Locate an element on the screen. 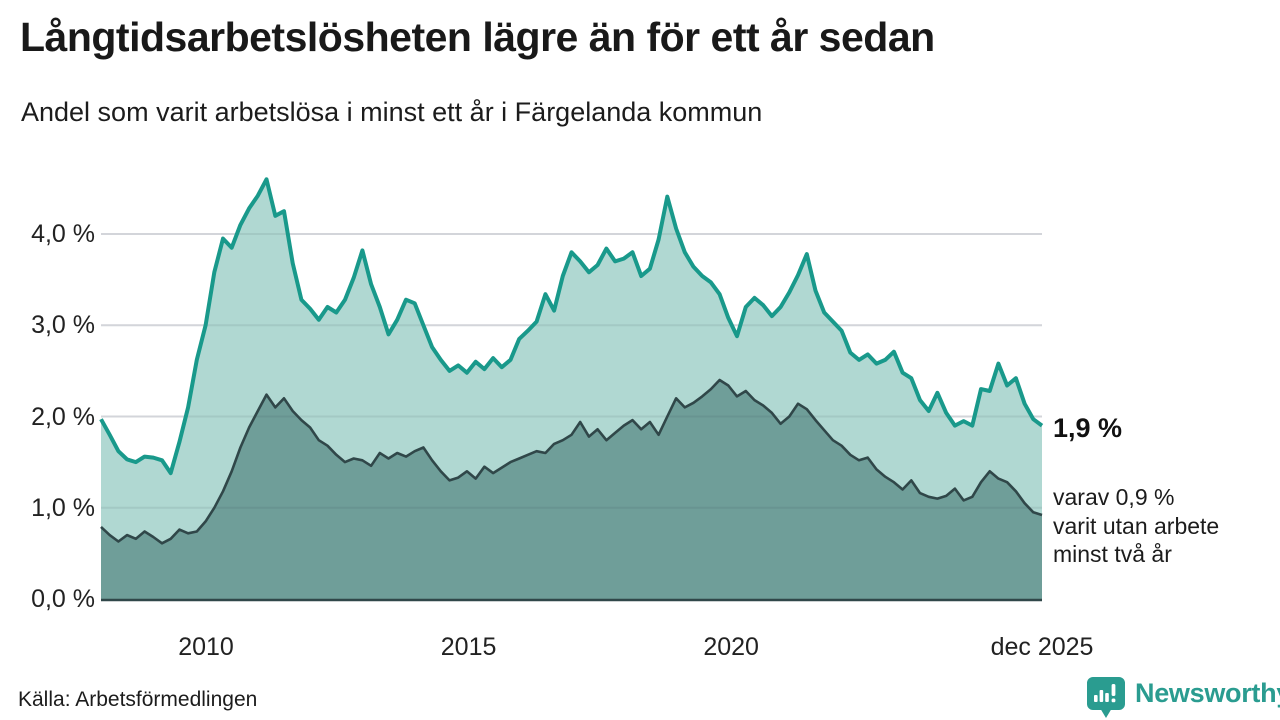 The height and width of the screenshot is (720, 1280). newsworthy-logo-text: Newsworthy is located at coordinates (1207, 693).